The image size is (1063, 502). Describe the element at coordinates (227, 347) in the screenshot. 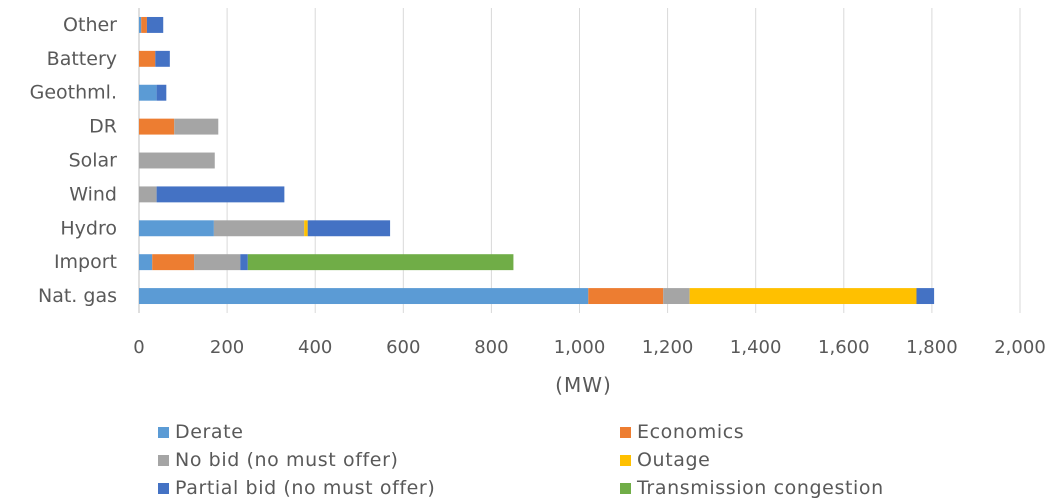

I see `x-tick-label: 200` at that location.